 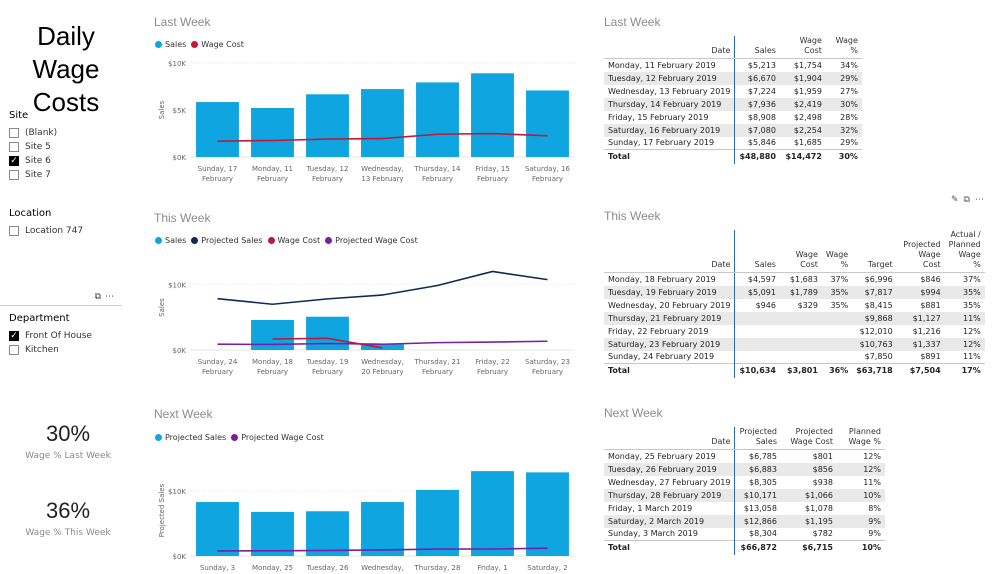 I want to click on table-row: Tuesday, 12 February 2019 $6,670 $1,904 29%, so click(x=733, y=78).